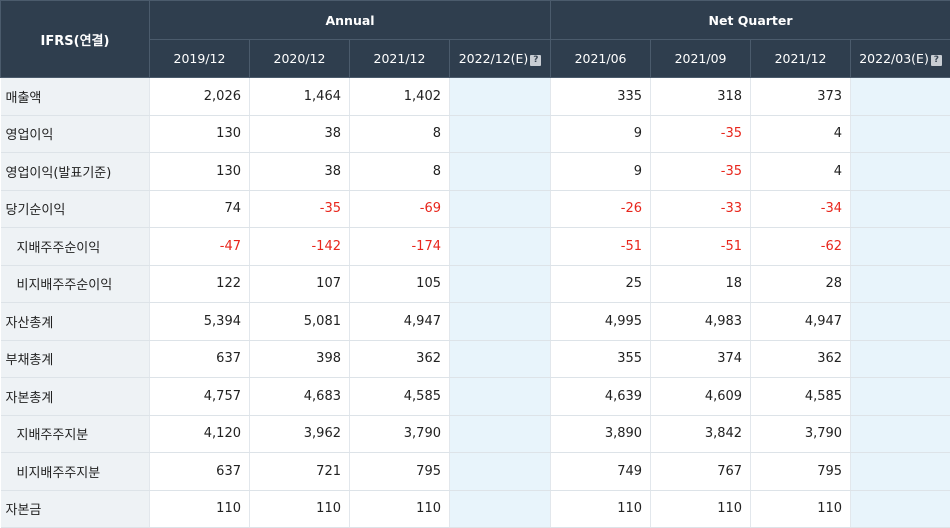 Image resolution: width=950 pixels, height=528 pixels. I want to click on value-cell: -47, so click(200, 247).